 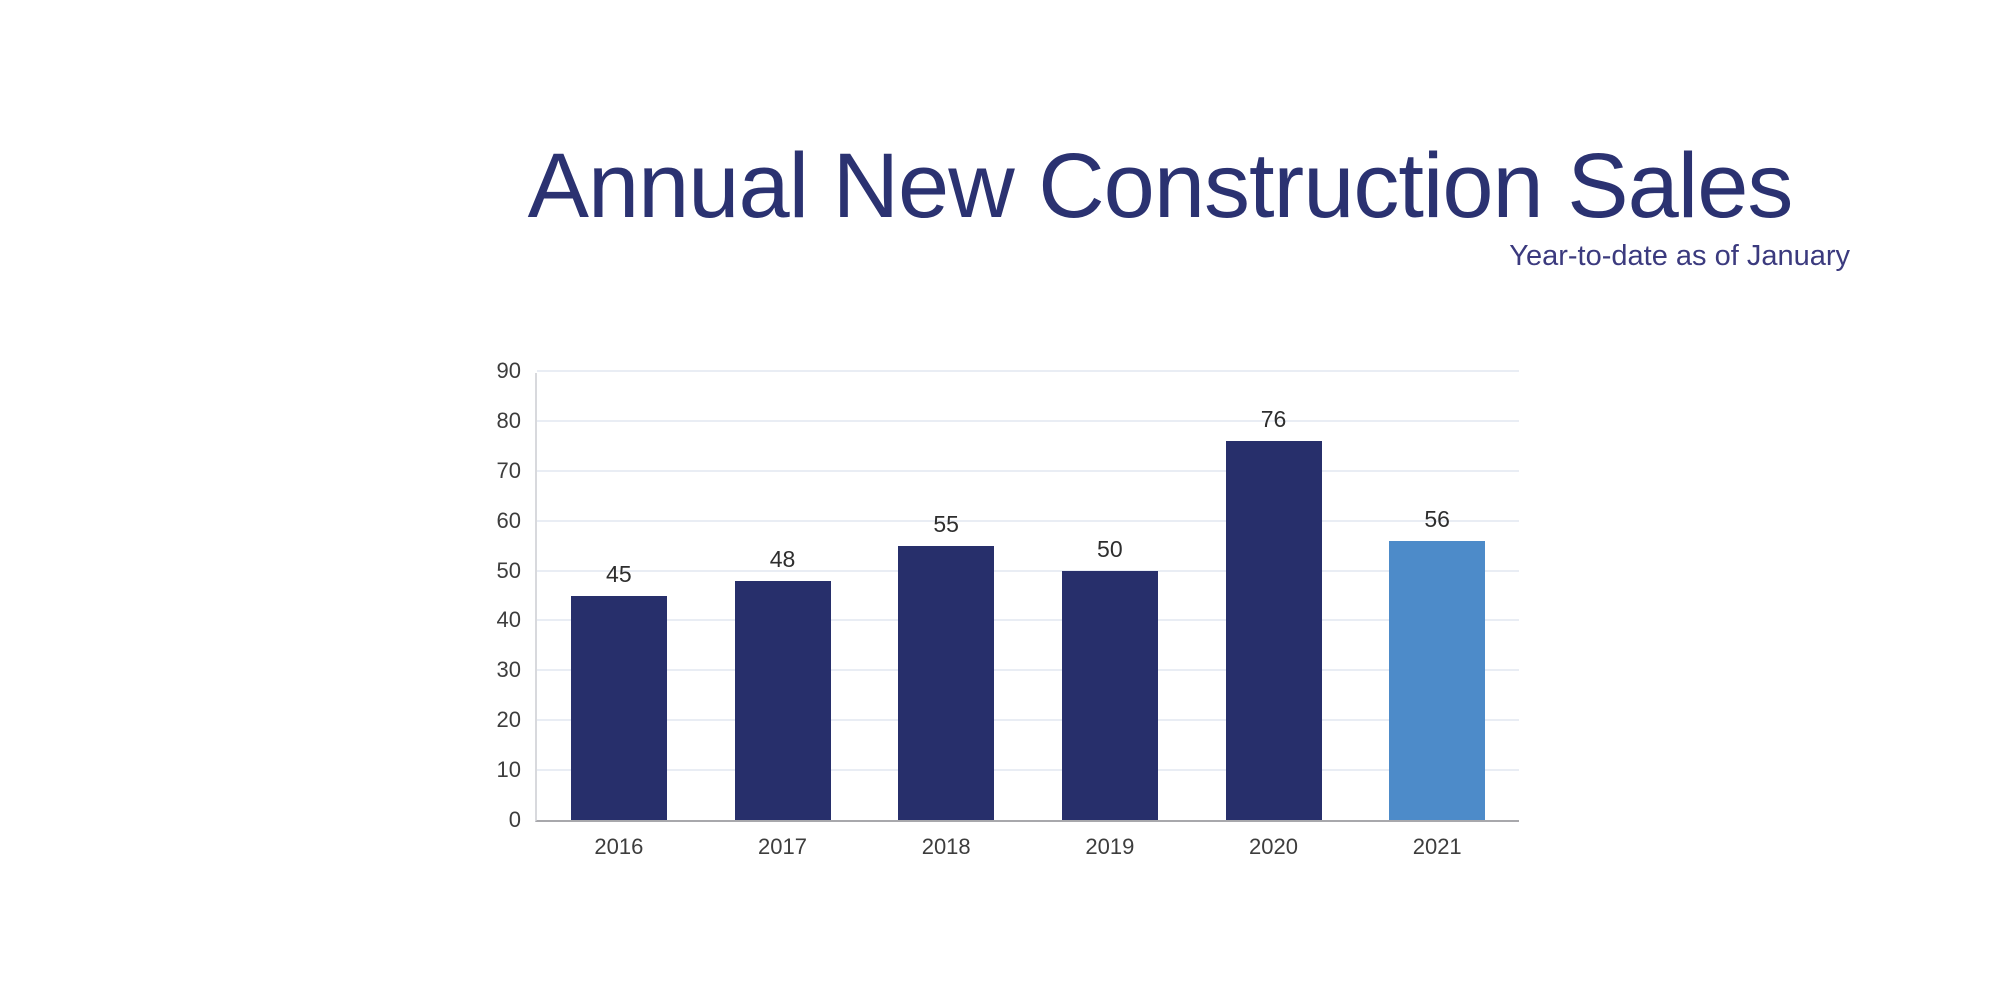 What do you see at coordinates (1110, 548) in the screenshot?
I see `bar-value-label: 50` at bounding box center [1110, 548].